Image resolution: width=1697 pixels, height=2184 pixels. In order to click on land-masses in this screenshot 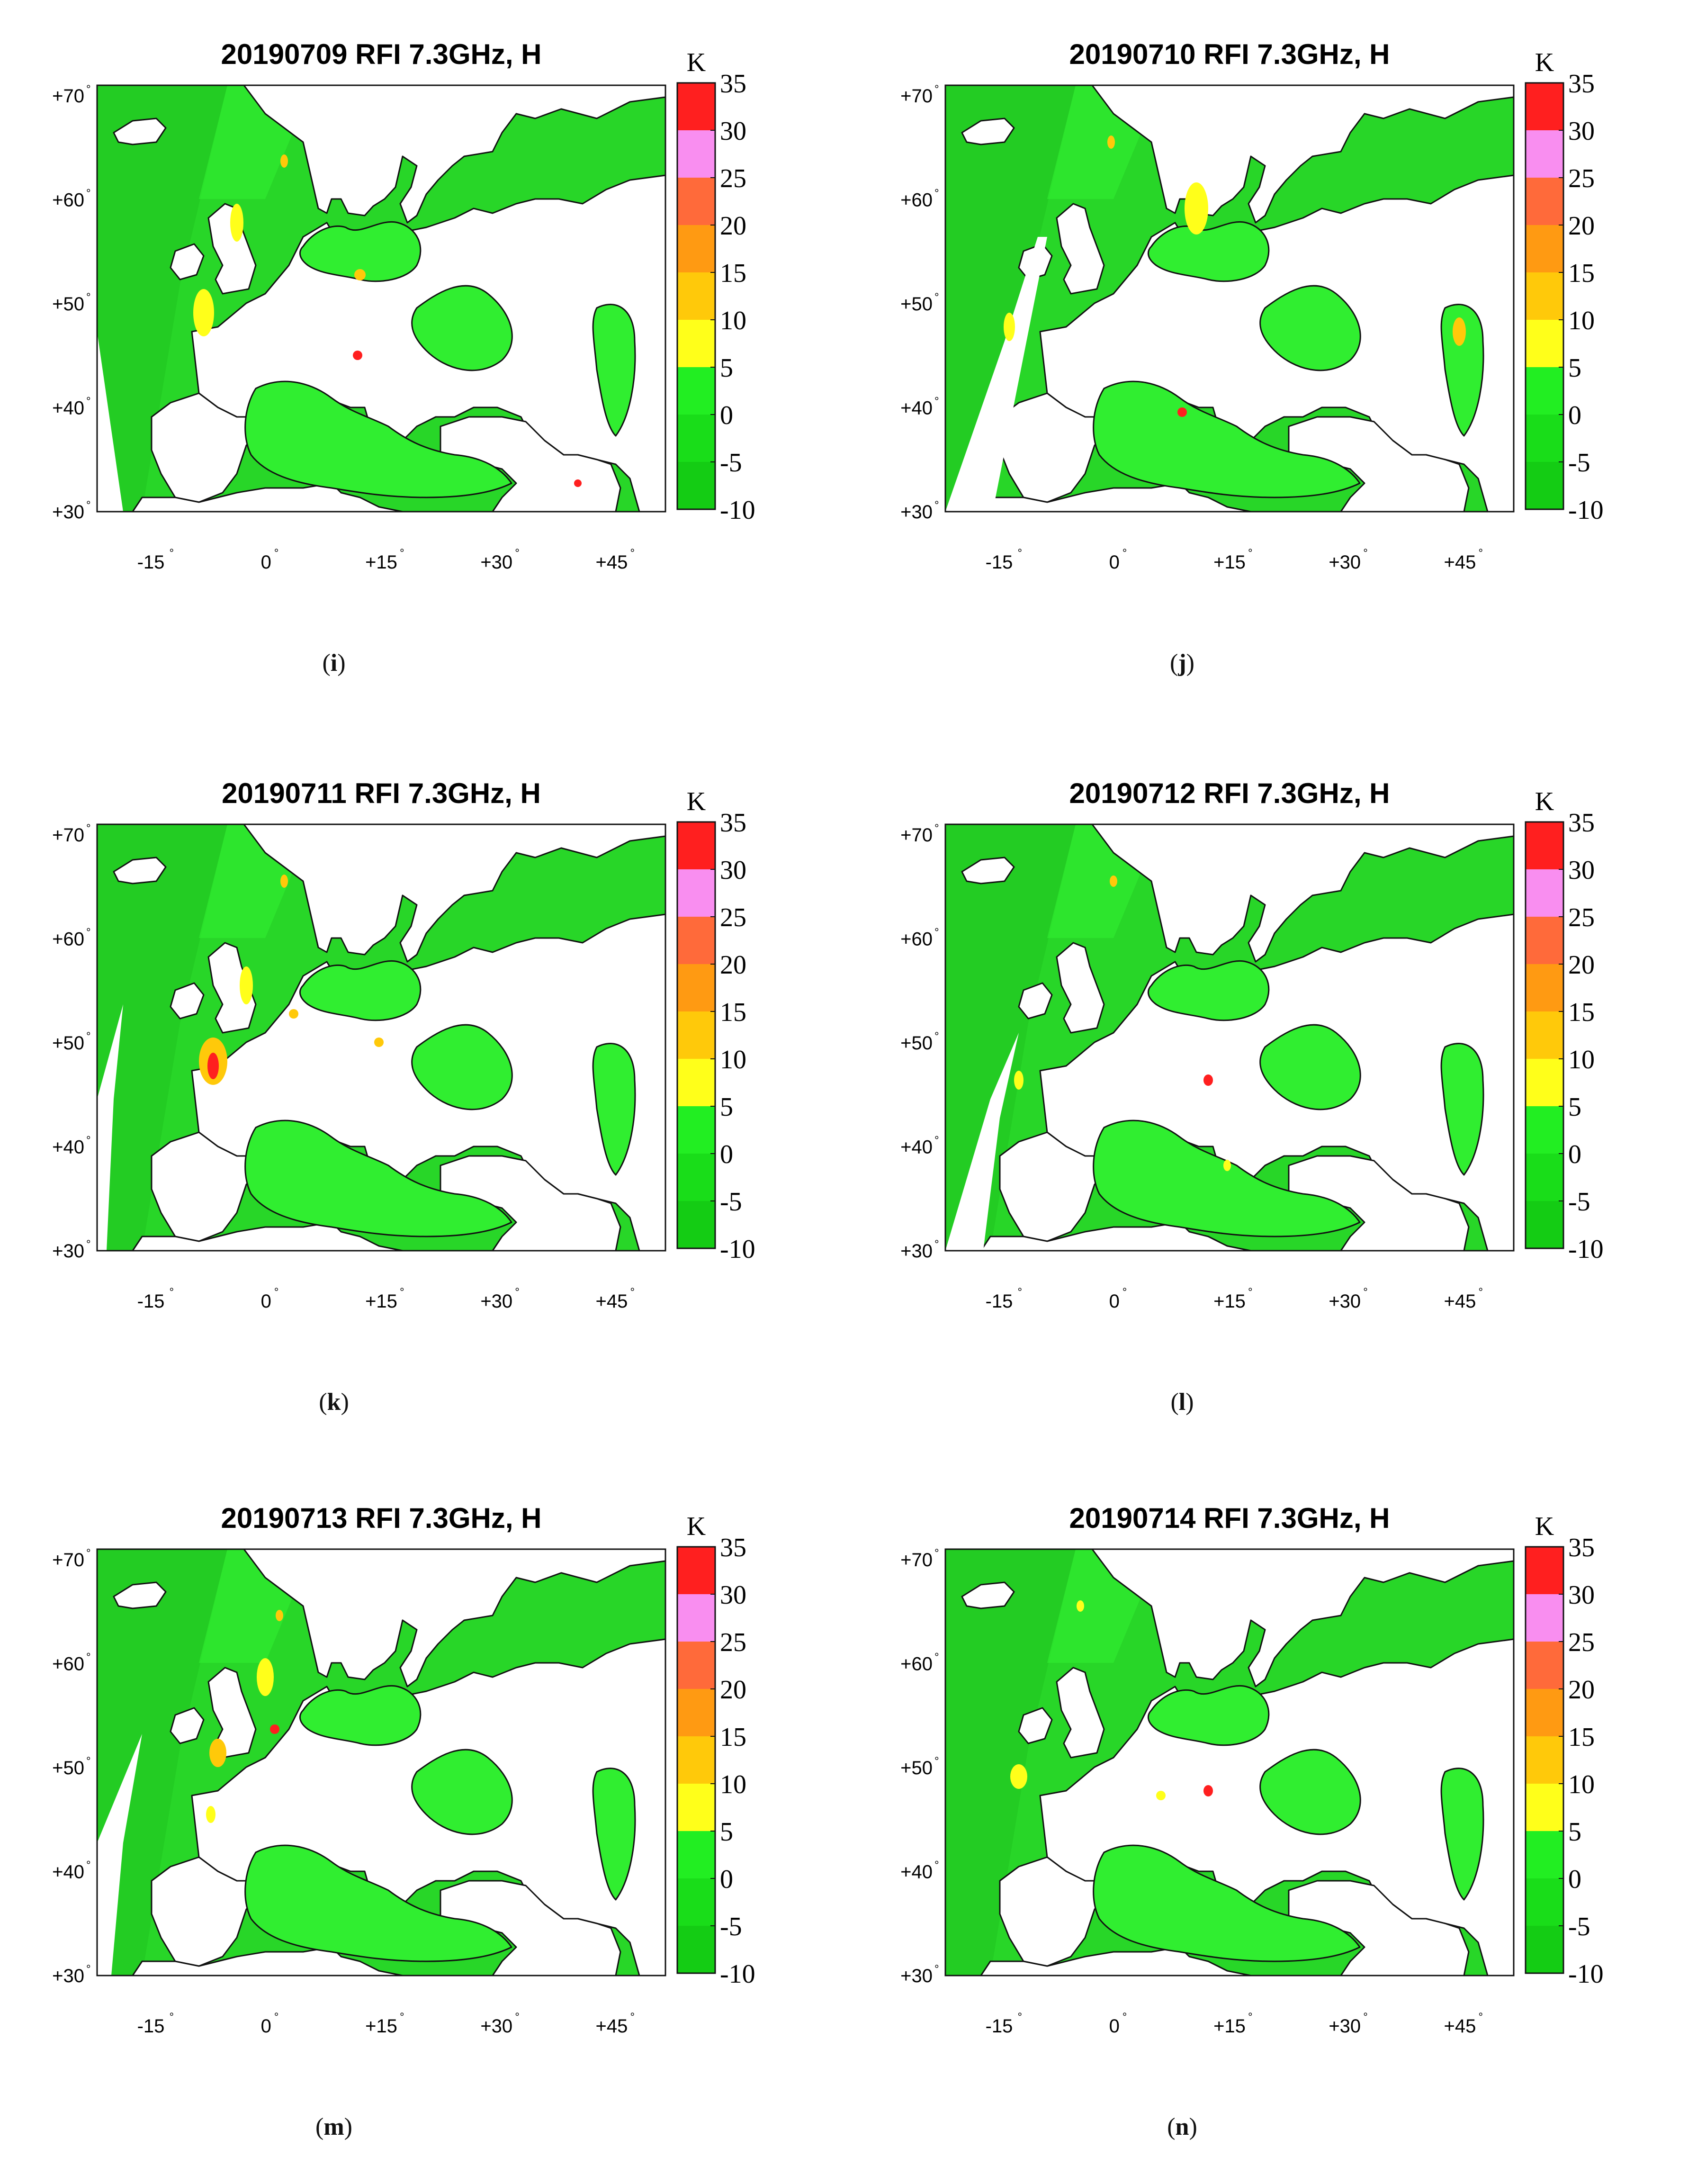, I will do `click(1230, 1037)`.